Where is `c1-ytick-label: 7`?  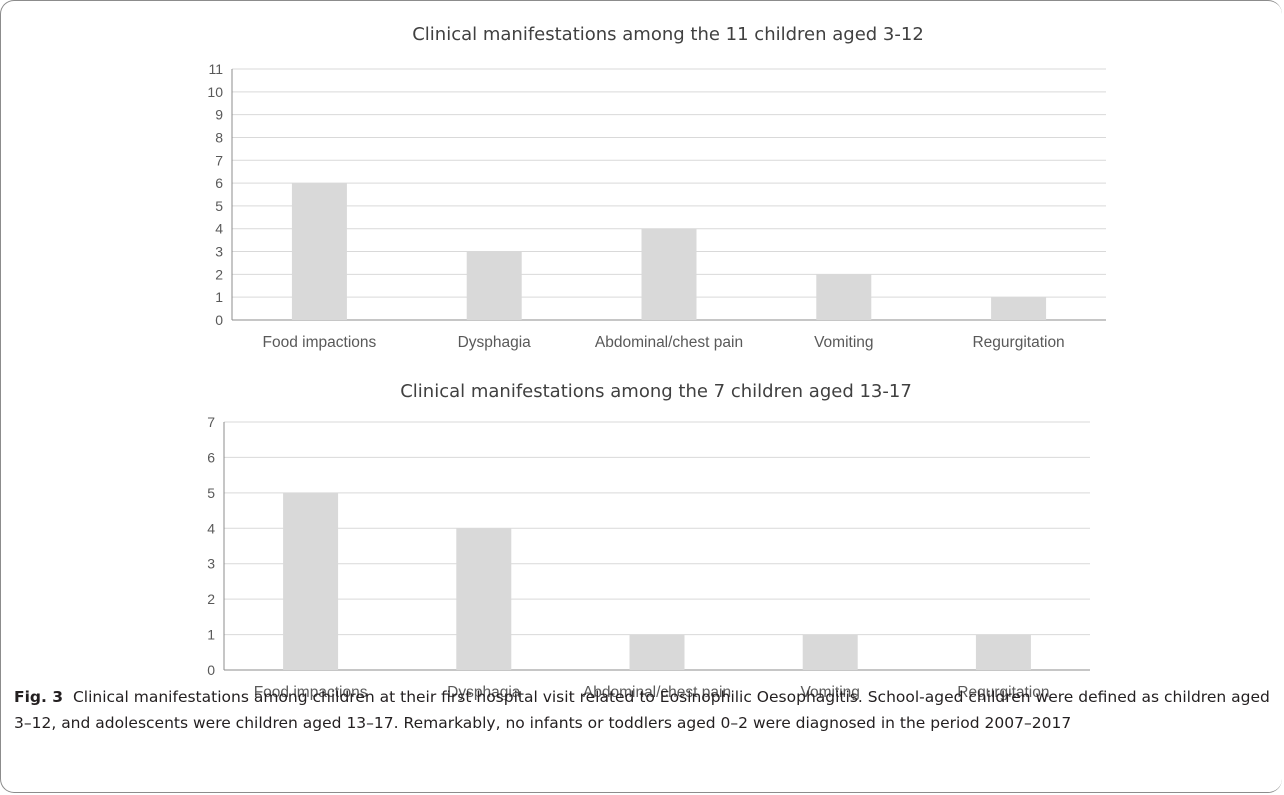 c1-ytick-label: 7 is located at coordinates (219, 160).